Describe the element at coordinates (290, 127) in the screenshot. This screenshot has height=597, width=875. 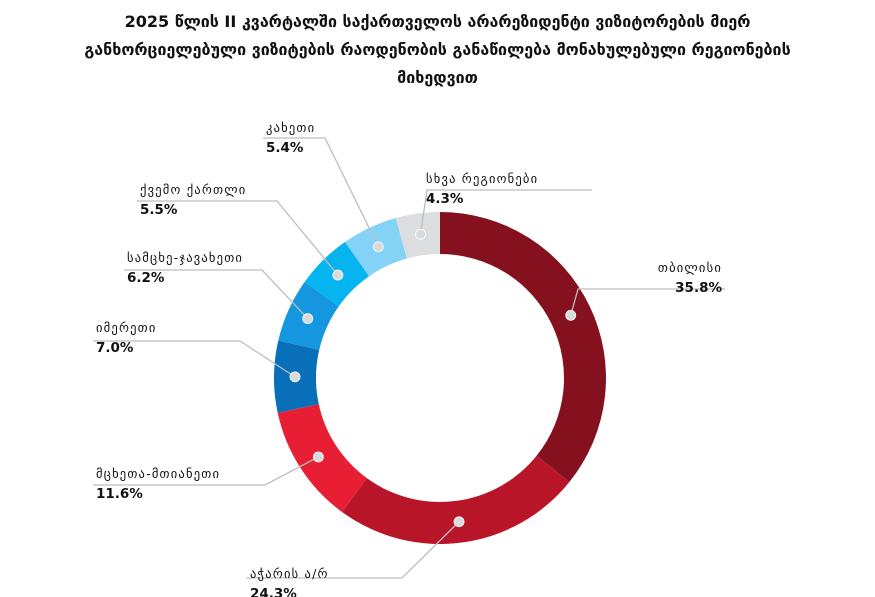
I see `slice-name-label: კახეთი` at that location.